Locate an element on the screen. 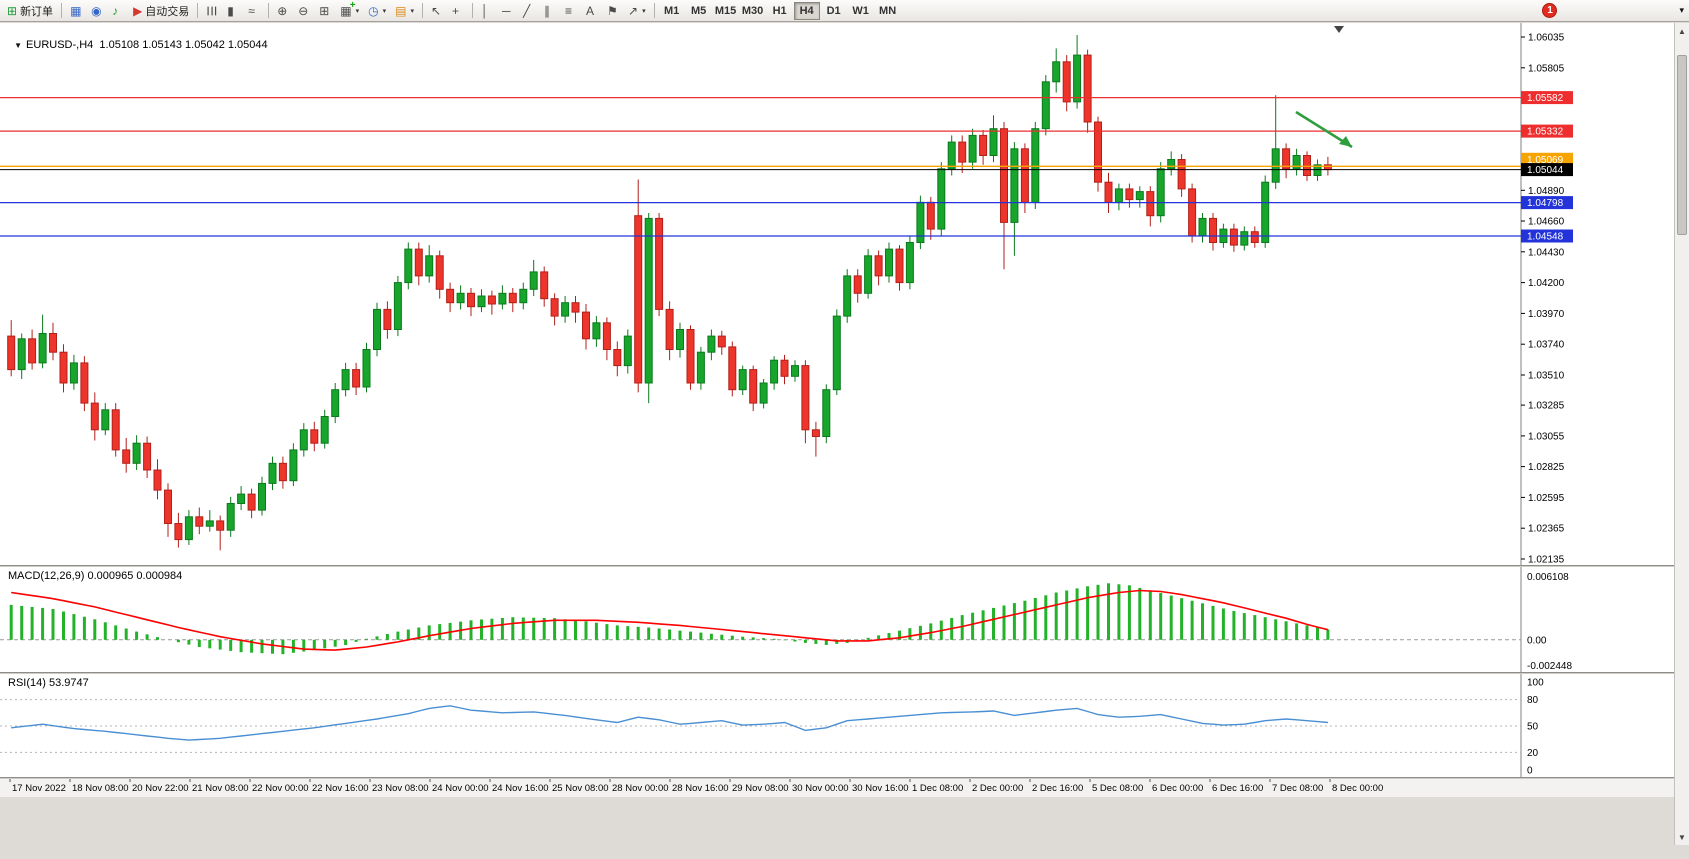 The image size is (1689, 859). rsi-indicator-label: RSI(14) 53.9747 is located at coordinates (48, 683).